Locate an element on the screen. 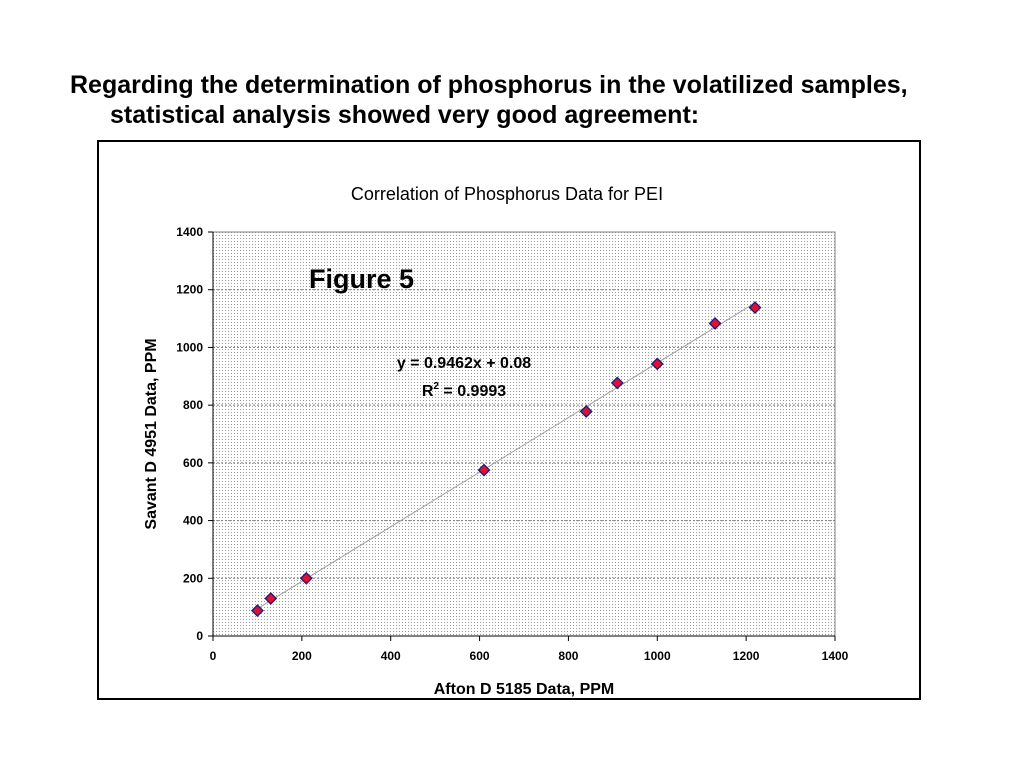 Image resolution: width=1024 pixels, height=768 pixels. r-squared-superscript: 2 is located at coordinates (436, 386).